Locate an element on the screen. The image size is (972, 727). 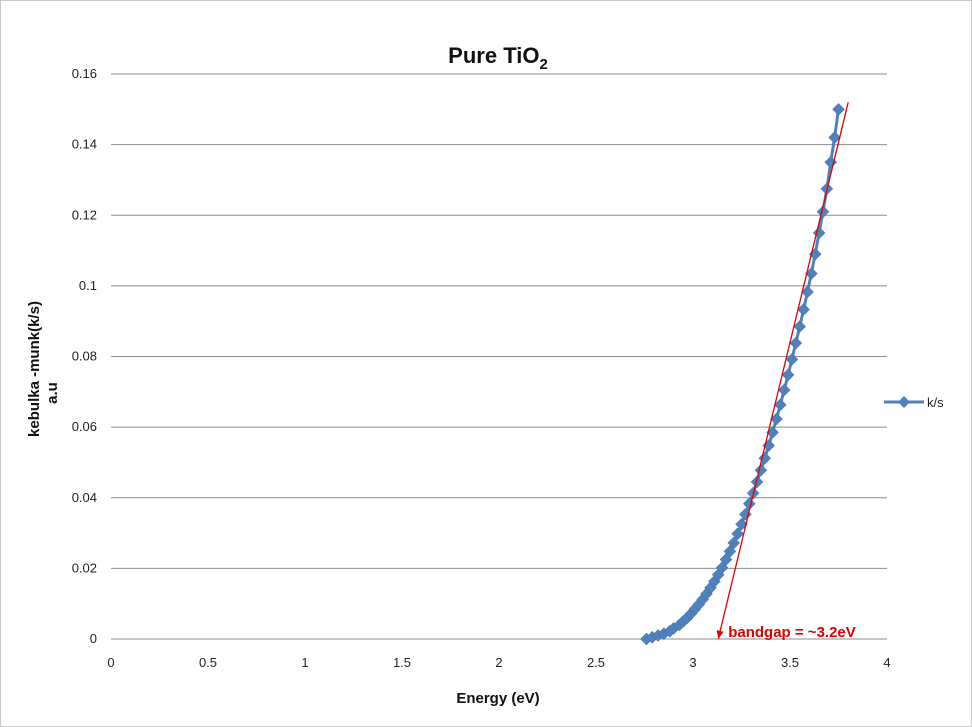
x-tick-label: 3.5 is located at coordinates (790, 662).